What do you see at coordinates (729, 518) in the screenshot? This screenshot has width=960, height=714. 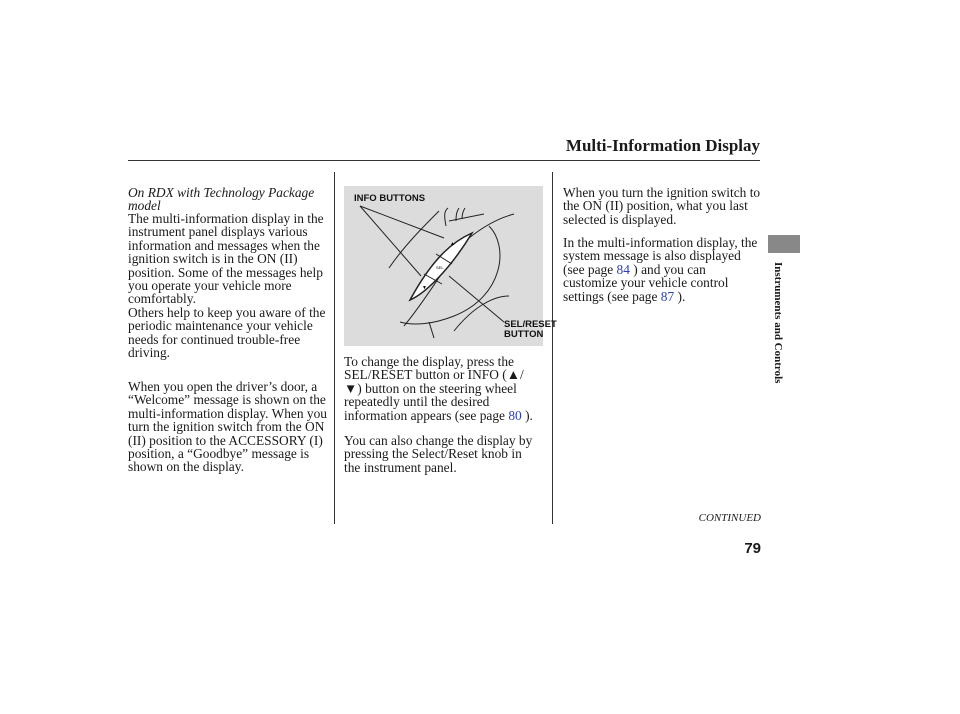 I see `continued-label: CONTINUED` at bounding box center [729, 518].